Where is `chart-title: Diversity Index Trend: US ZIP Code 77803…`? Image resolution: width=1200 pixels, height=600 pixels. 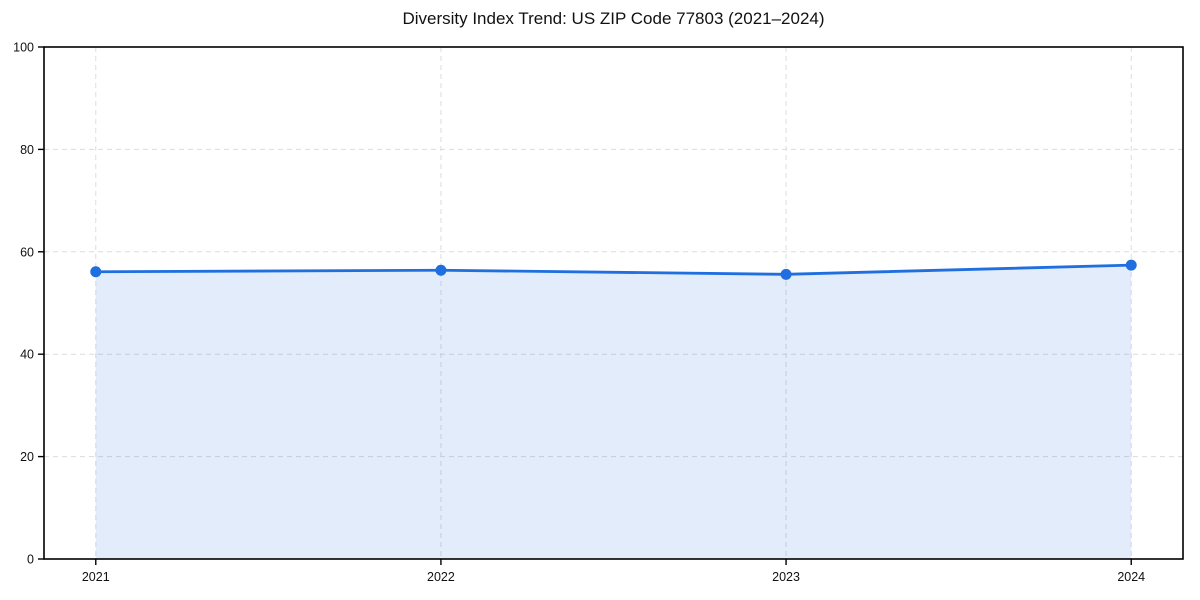 chart-title: Diversity Index Trend: US ZIP Code 77803… is located at coordinates (613, 18).